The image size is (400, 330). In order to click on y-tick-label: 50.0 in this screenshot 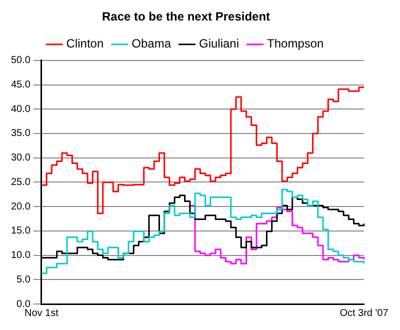, I will do `click(20, 60)`.